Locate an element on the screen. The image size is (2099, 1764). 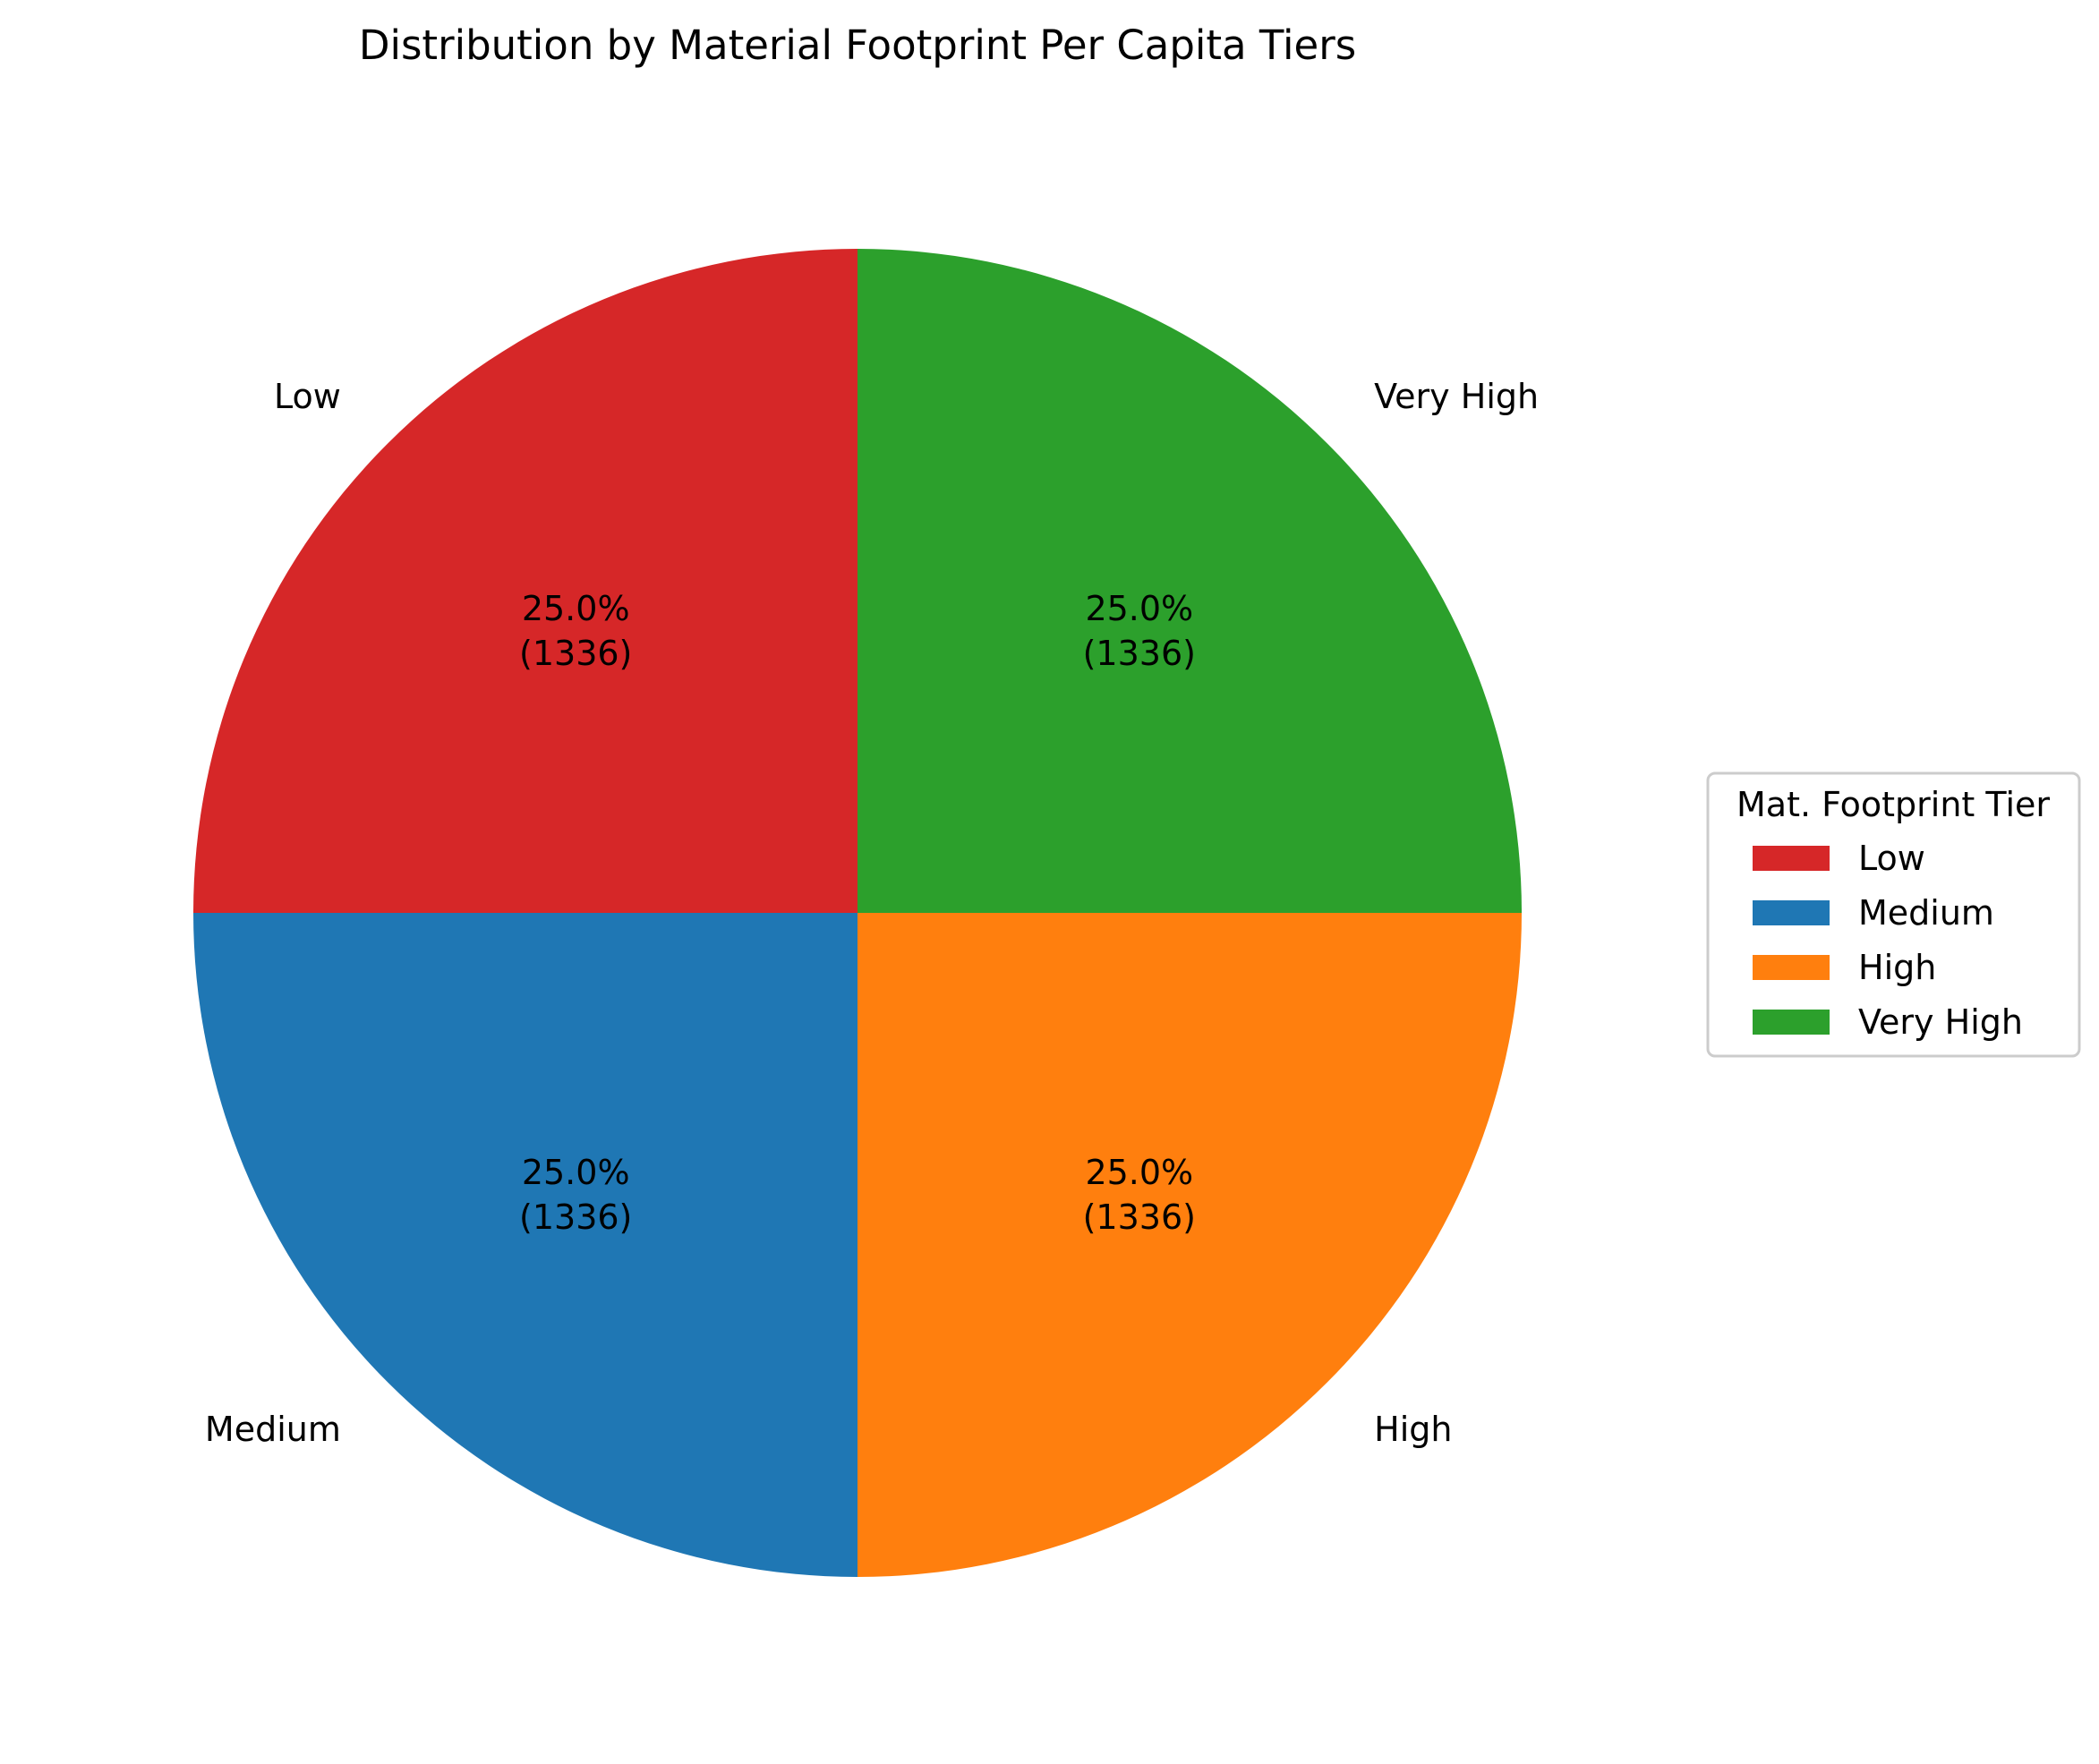
legend-label-high: High is located at coordinates (1897, 967).